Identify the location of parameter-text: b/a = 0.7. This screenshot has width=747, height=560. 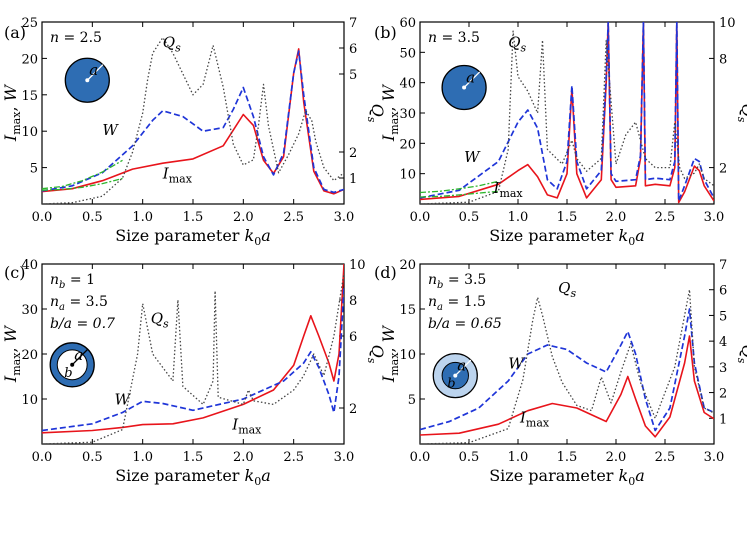
(82, 324).